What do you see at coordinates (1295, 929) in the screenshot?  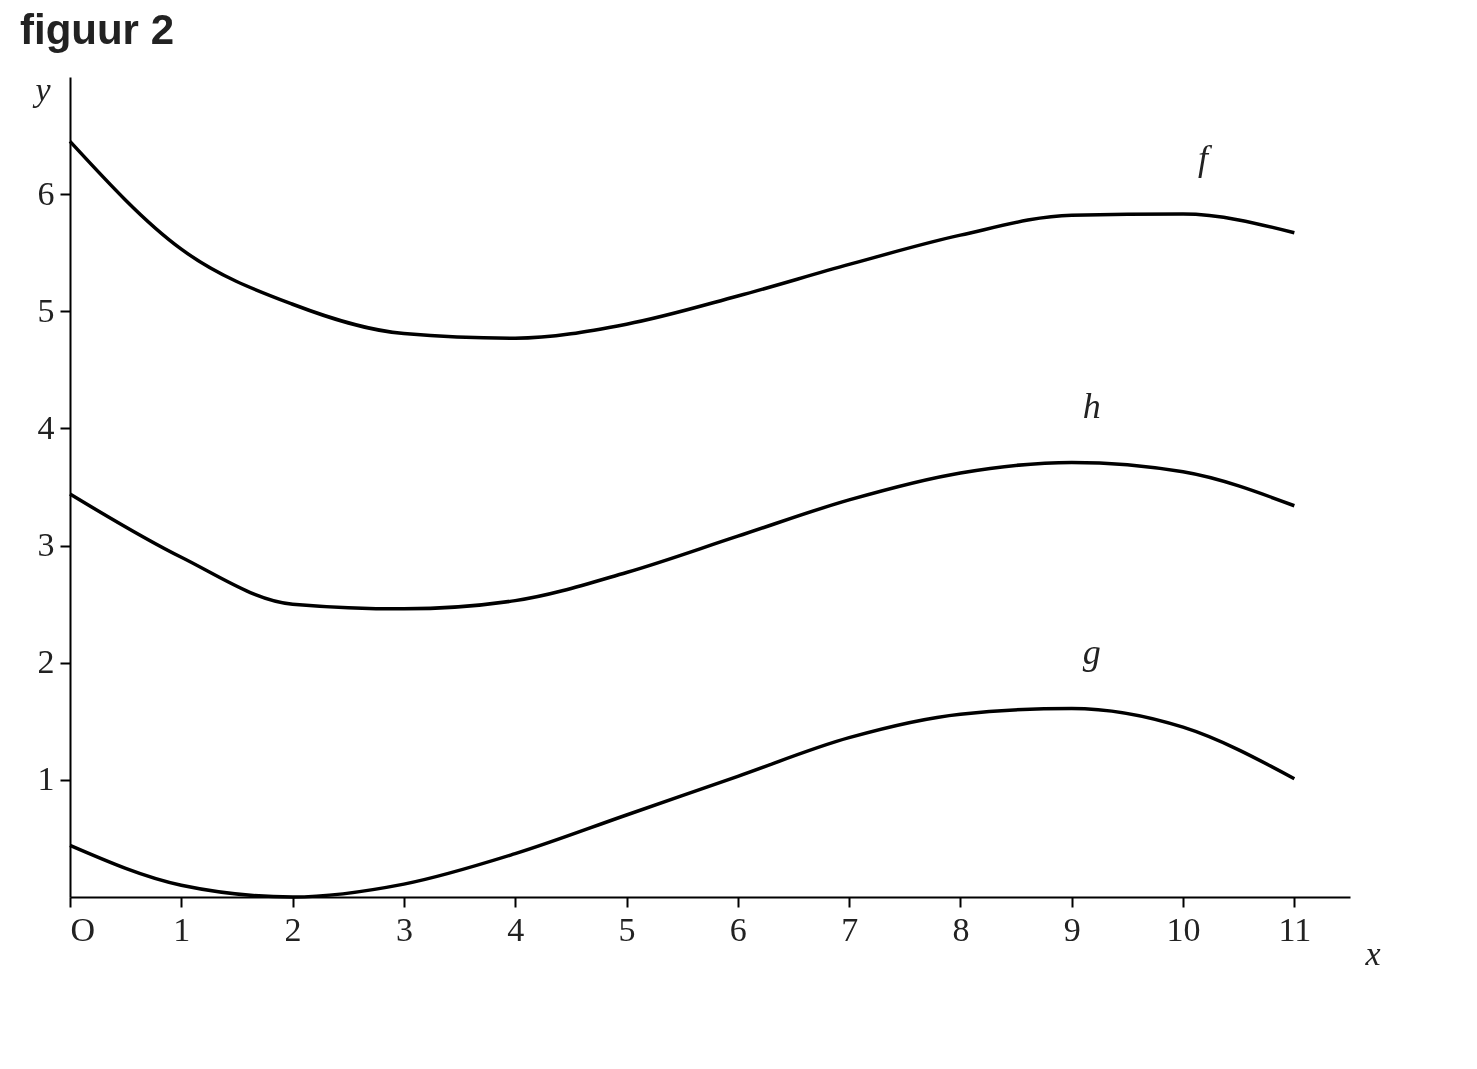 I see `x-tick-label: 11` at bounding box center [1295, 929].